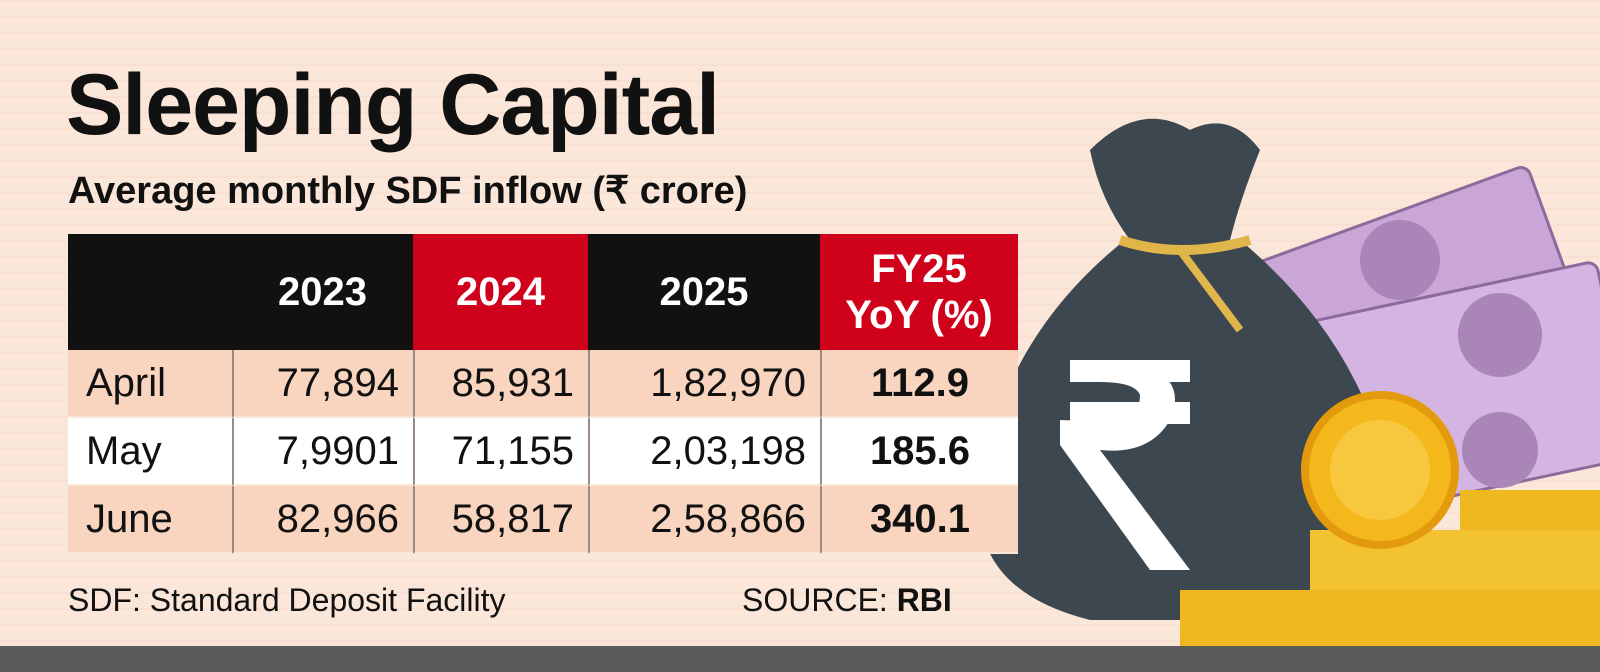 The width and height of the screenshot is (1600, 672). What do you see at coordinates (500, 520) in the screenshot?
I see `table-cell: 58,817` at bounding box center [500, 520].